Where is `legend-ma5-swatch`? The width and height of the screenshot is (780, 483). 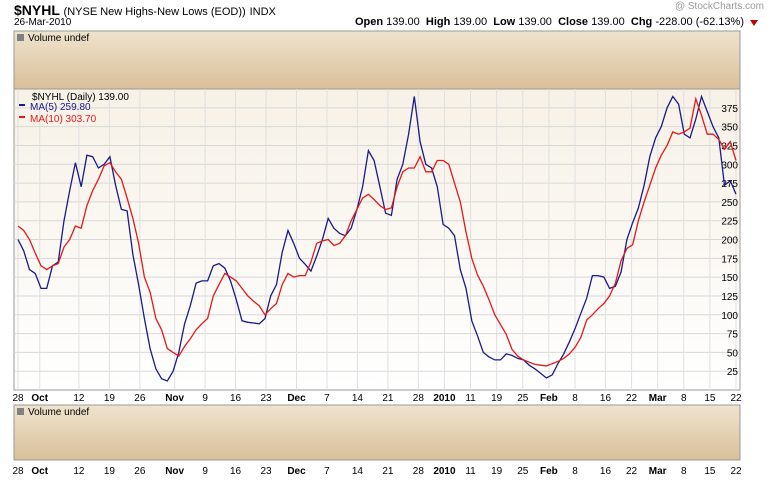 legend-ma5-swatch is located at coordinates (22, 105).